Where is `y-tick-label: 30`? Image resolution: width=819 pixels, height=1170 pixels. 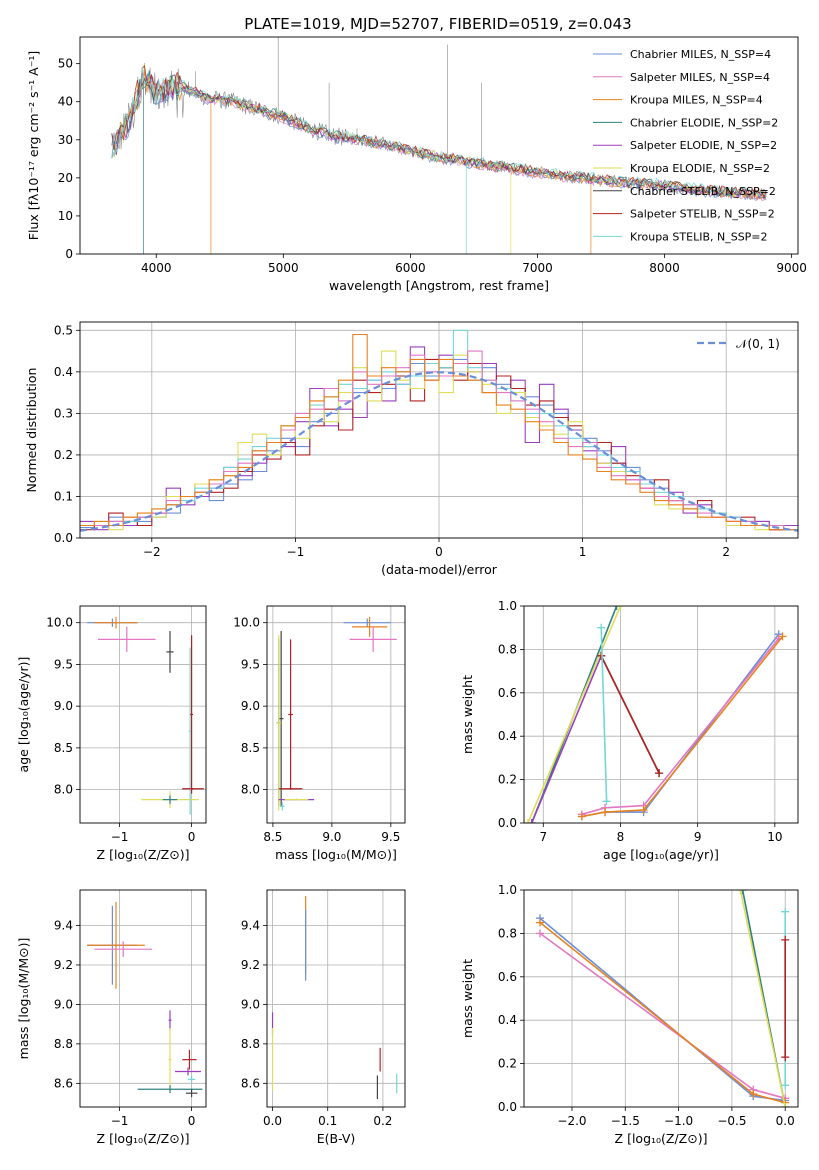
y-tick-label: 30 is located at coordinates (65, 140).